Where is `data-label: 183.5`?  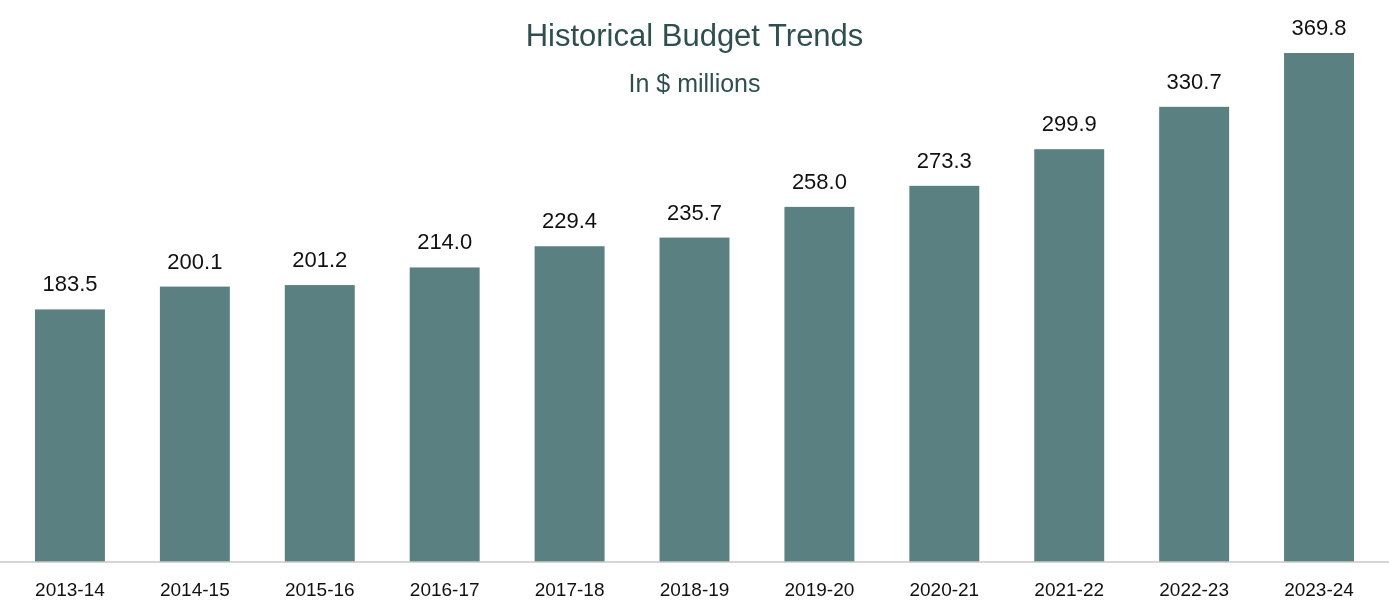
data-label: 183.5 is located at coordinates (70, 284).